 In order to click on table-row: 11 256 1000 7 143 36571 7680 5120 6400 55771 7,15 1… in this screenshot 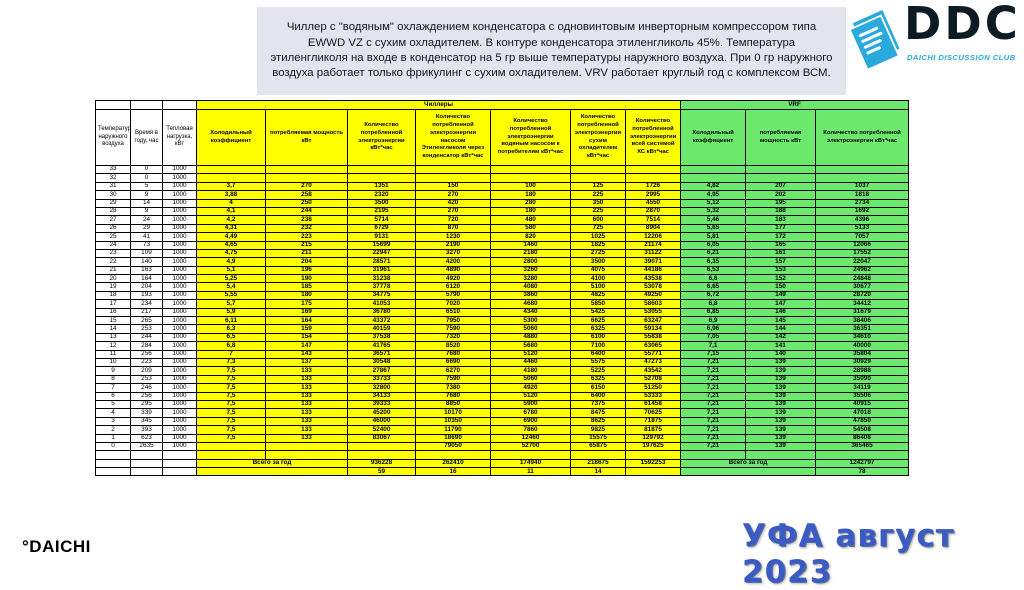, I will do `click(502, 354)`.